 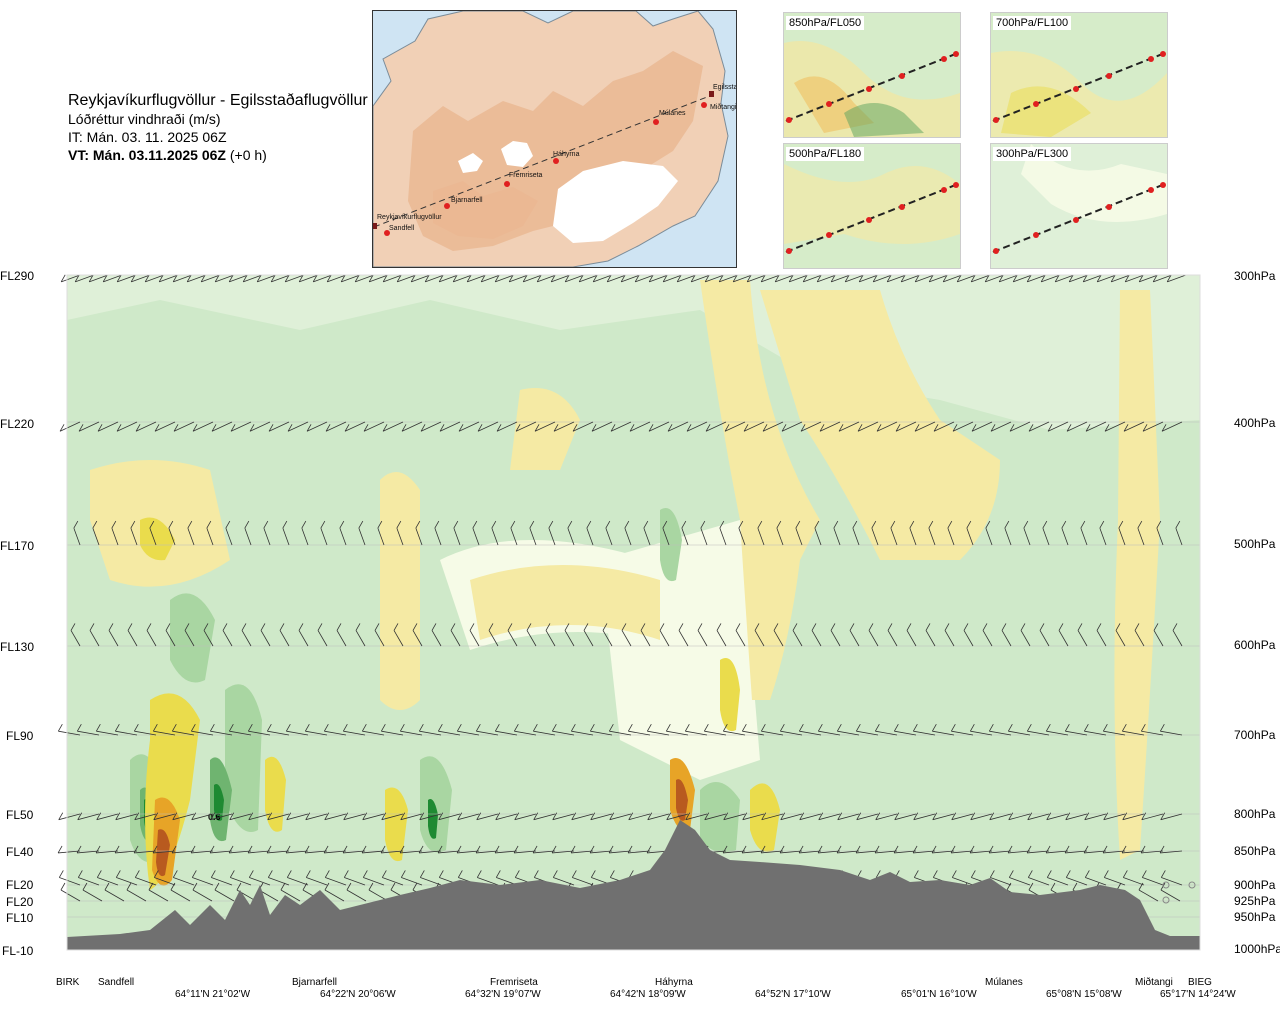 What do you see at coordinates (20, 902) in the screenshot?
I see `fl-label-20b: FL20` at bounding box center [20, 902].